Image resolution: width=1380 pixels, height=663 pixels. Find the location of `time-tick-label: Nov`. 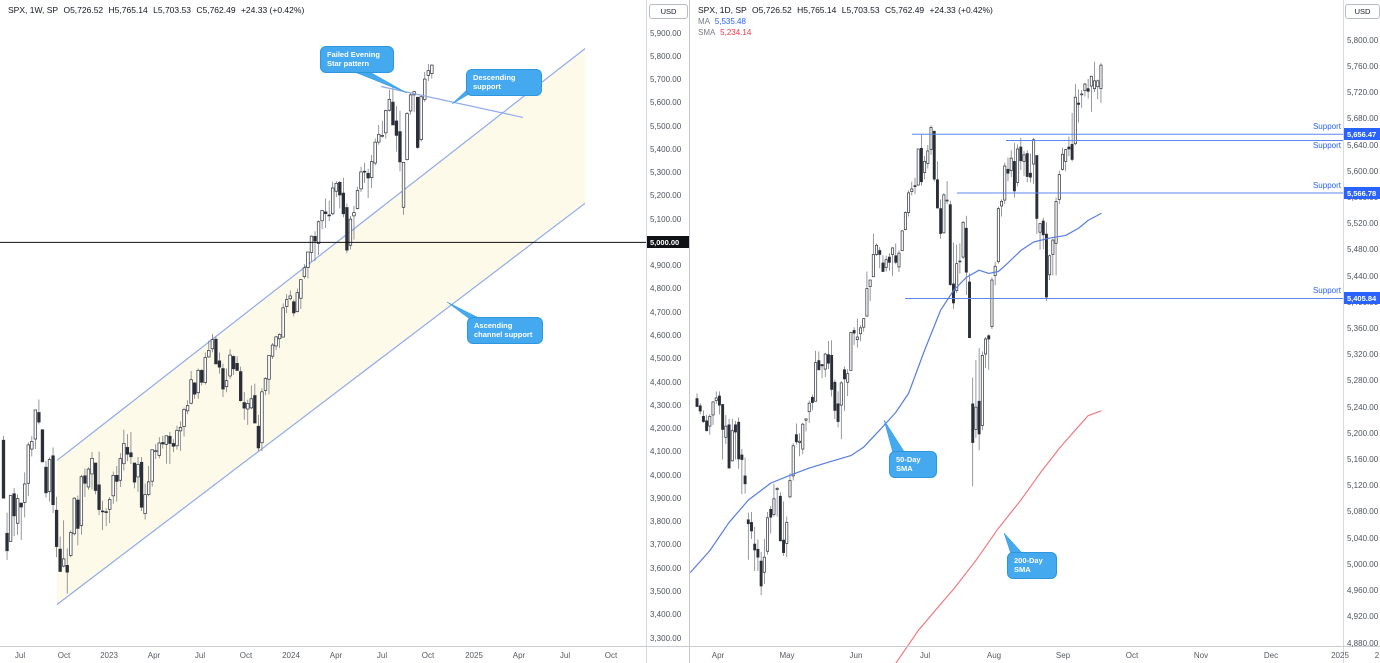

time-tick-label: Nov is located at coordinates (1201, 655).